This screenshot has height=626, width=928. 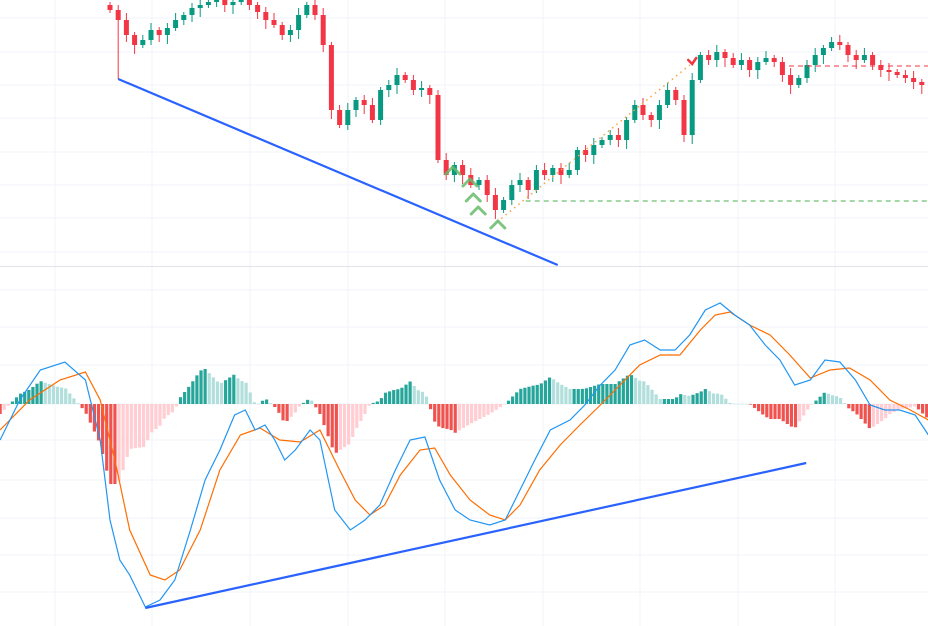 I want to click on price-trend-line, so click(x=338, y=172).